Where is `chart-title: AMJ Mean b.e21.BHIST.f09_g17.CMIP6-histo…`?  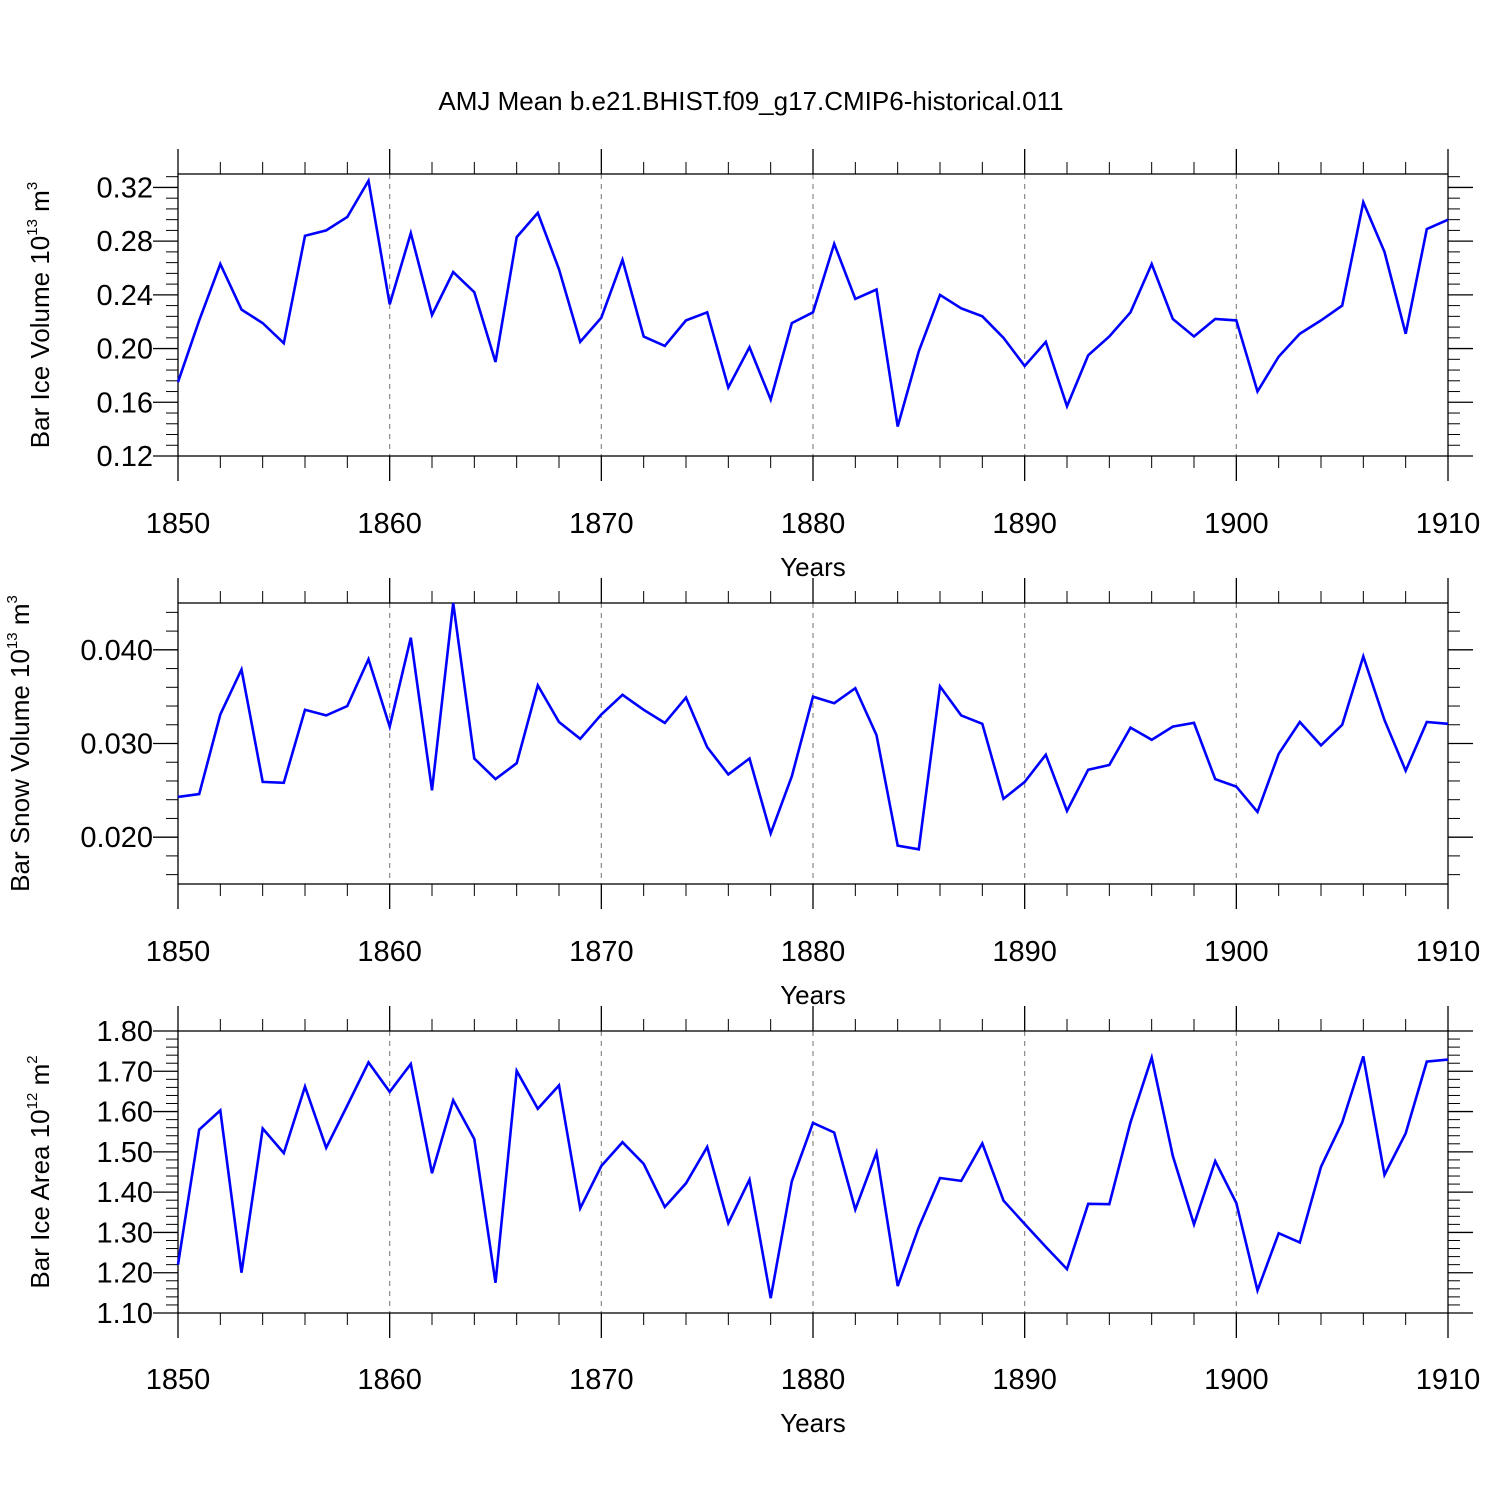
chart-title: AMJ Mean b.e21.BHIST.f09_g17.CMIP6-histo… is located at coordinates (750, 101).